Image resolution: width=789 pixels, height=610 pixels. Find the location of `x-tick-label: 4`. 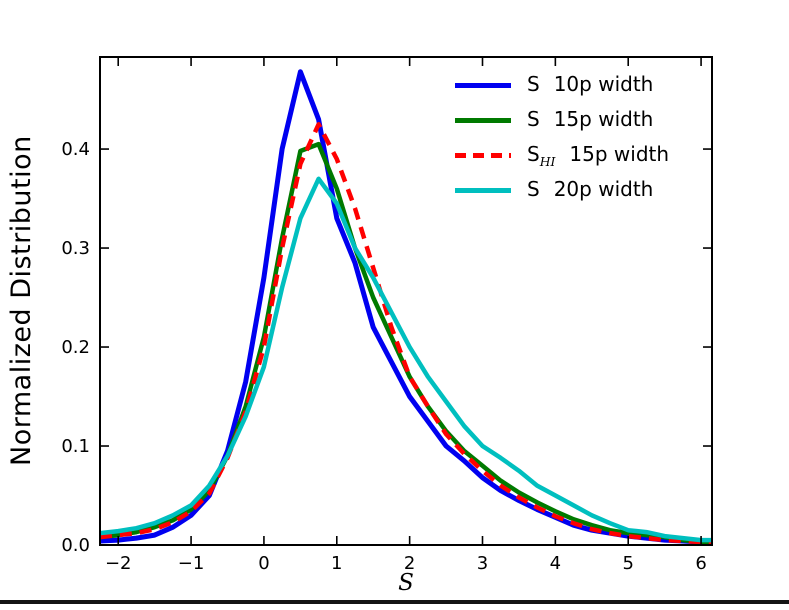

x-tick-label: 4 is located at coordinates (555, 563).